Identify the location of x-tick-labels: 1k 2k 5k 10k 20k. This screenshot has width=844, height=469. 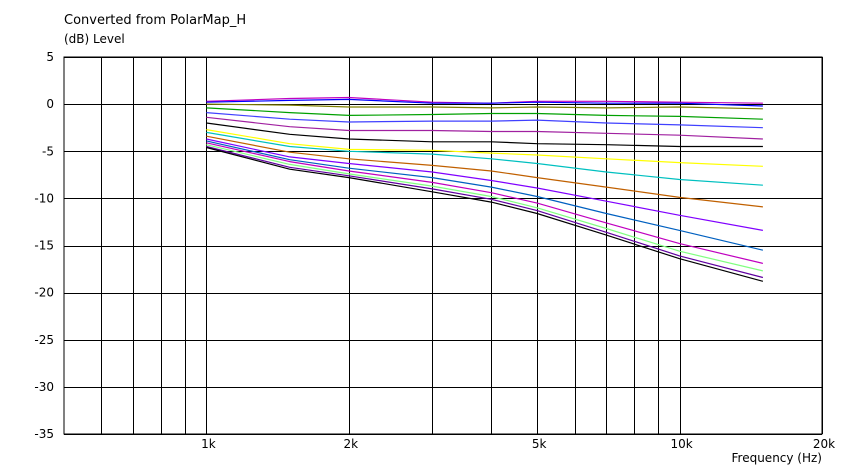
(518, 444).